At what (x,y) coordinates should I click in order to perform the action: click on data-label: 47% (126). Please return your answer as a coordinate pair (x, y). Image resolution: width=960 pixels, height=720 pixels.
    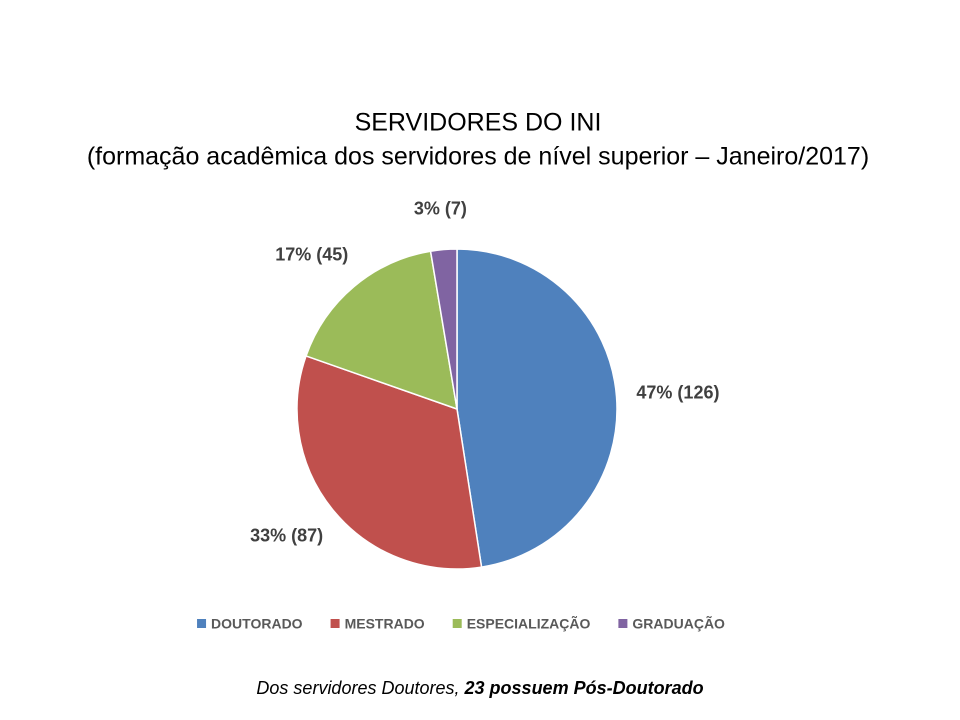
    Looking at the image, I should click on (677, 392).